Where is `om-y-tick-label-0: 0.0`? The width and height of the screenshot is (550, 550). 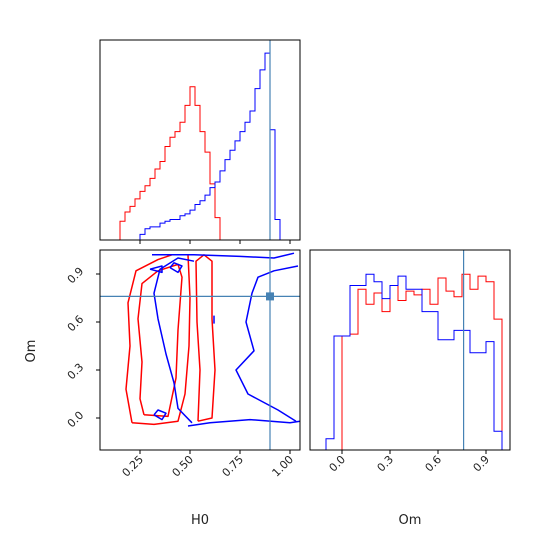
om-y-tick-label-0: 0.0 is located at coordinates (76, 420).